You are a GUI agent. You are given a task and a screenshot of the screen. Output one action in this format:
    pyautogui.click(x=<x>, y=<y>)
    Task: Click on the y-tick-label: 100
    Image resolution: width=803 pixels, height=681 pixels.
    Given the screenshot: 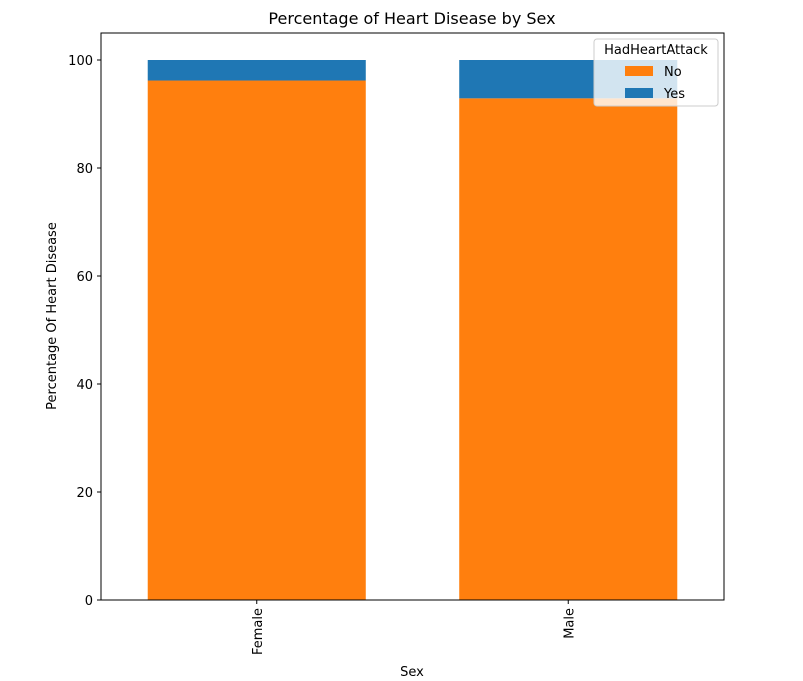 What is the action you would take?
    pyautogui.click(x=80, y=61)
    